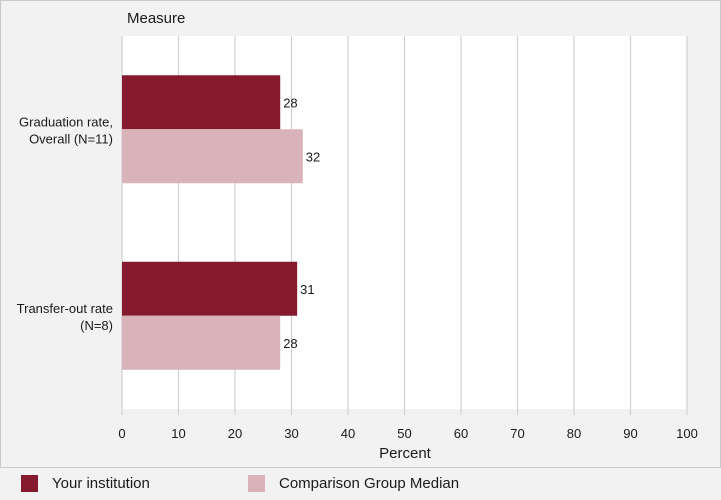 The width and height of the screenshot is (721, 500). Describe the element at coordinates (404, 433) in the screenshot. I see `x-tick-label: 50` at that location.